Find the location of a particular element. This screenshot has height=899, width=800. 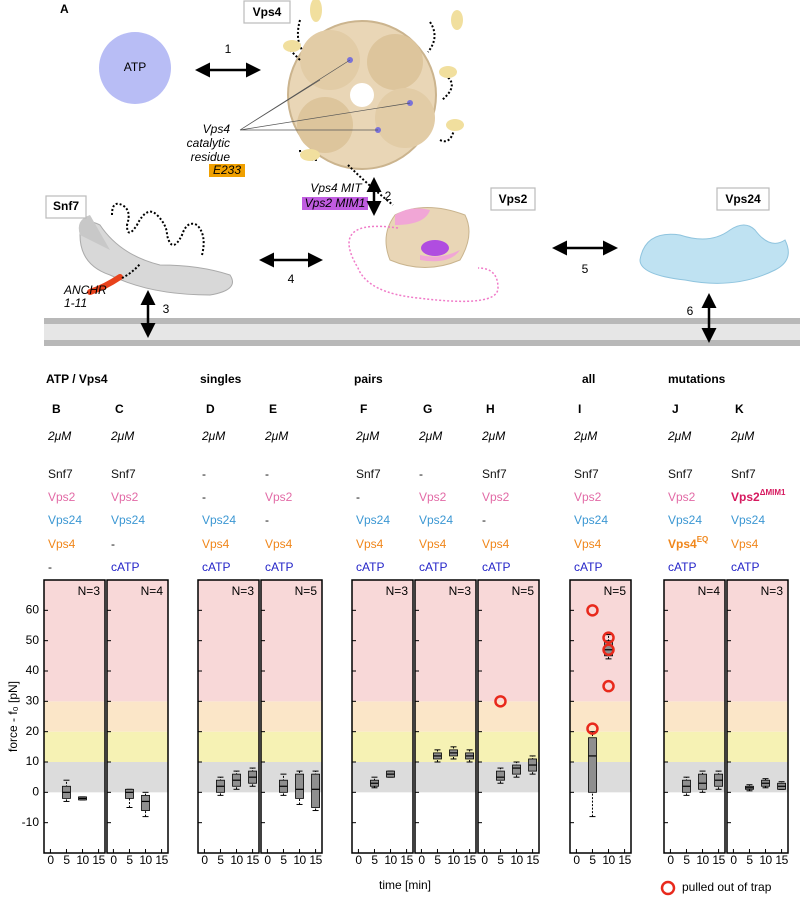

y-tick-label: 10 is located at coordinates (33, 761).